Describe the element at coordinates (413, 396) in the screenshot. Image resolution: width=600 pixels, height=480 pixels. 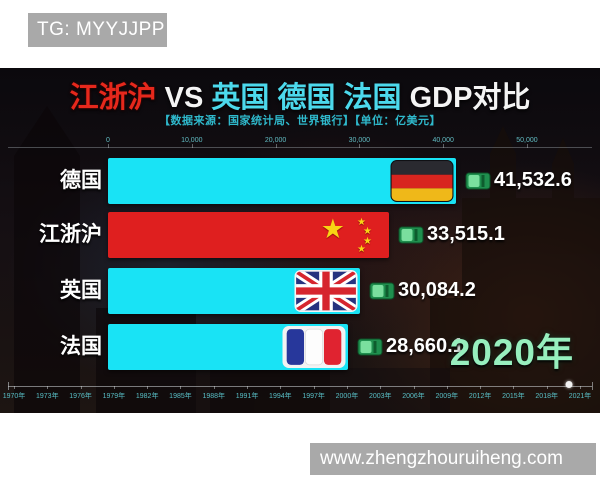
I see `timeline-year-label: 2006年` at that location.